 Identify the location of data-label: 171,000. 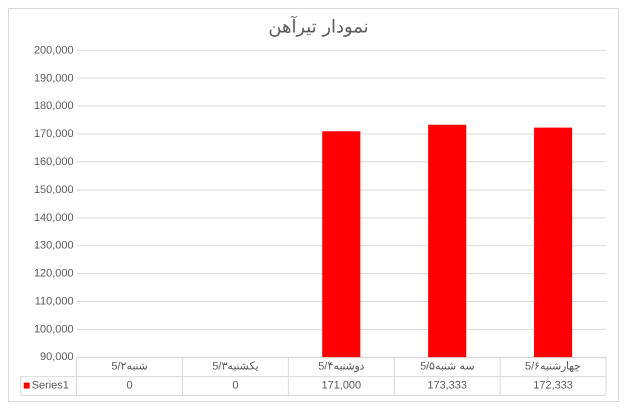
(342, 386).